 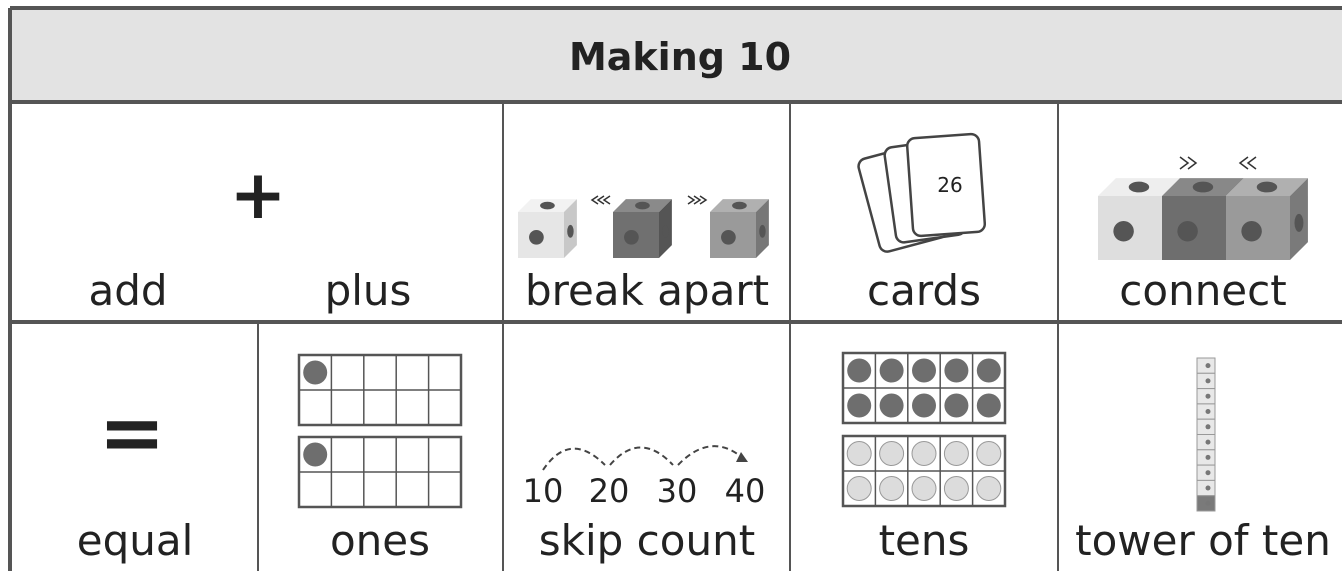 I want to click on label: equal, so click(x=135, y=540).